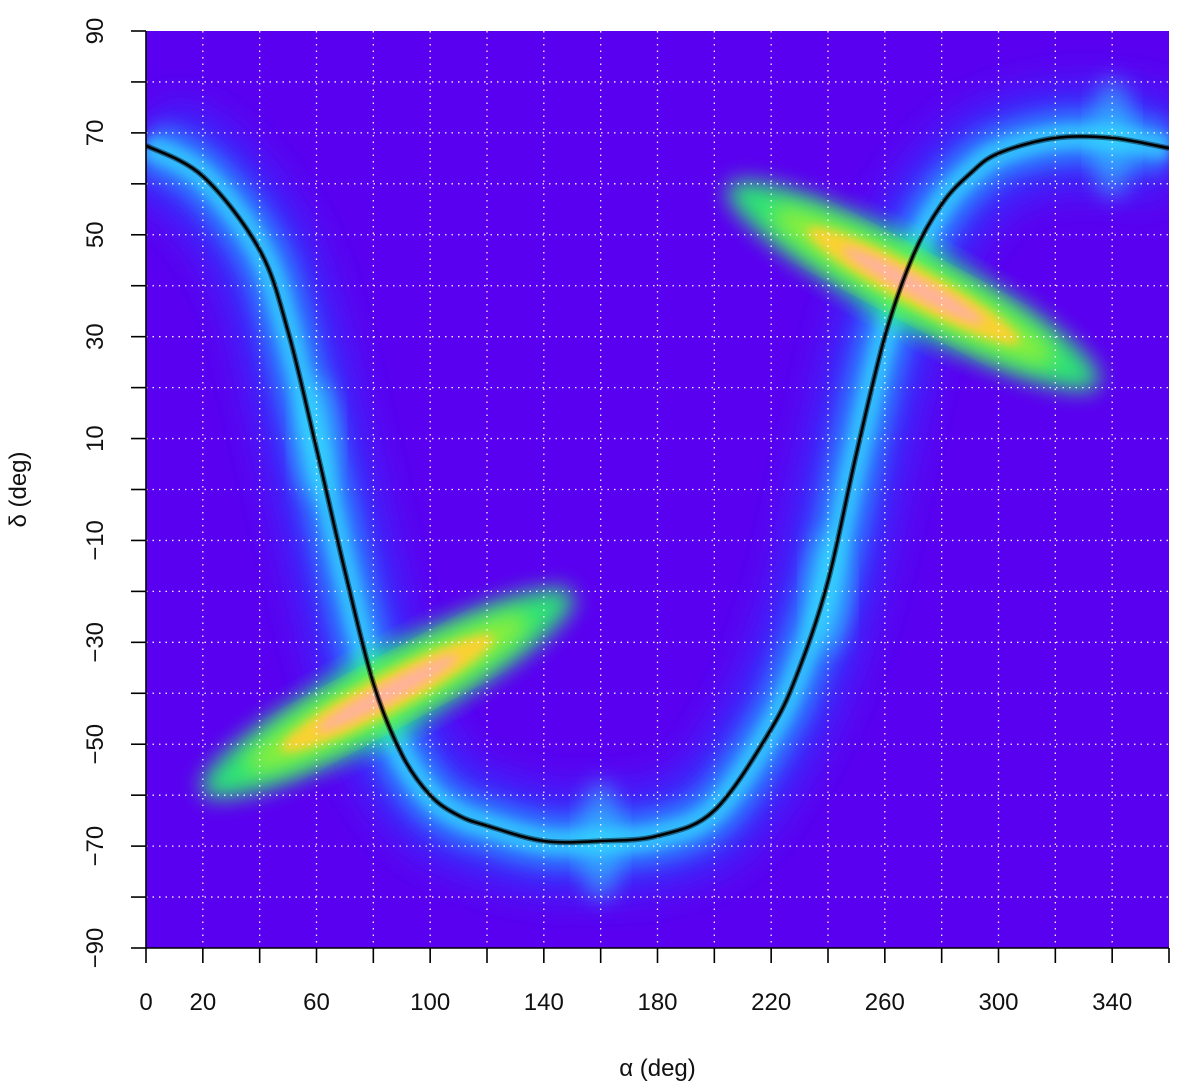 Image resolution: width=1200 pixels, height=1090 pixels. What do you see at coordinates (95, 133) in the screenshot?
I see `y-tick-label: 70` at bounding box center [95, 133].